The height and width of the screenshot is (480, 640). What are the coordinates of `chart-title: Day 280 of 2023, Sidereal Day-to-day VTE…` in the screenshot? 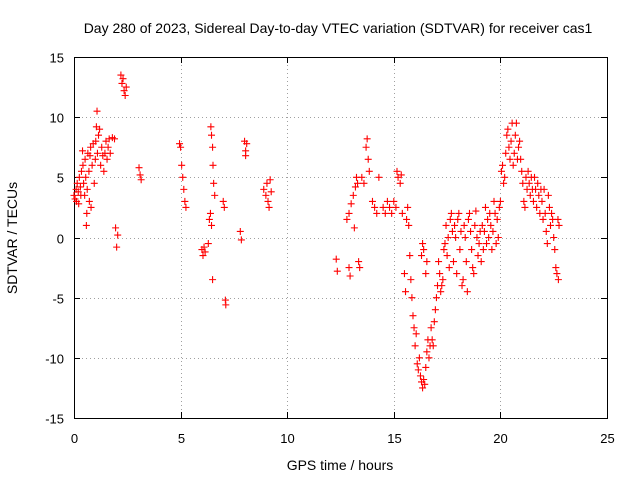 It's located at (338, 28).